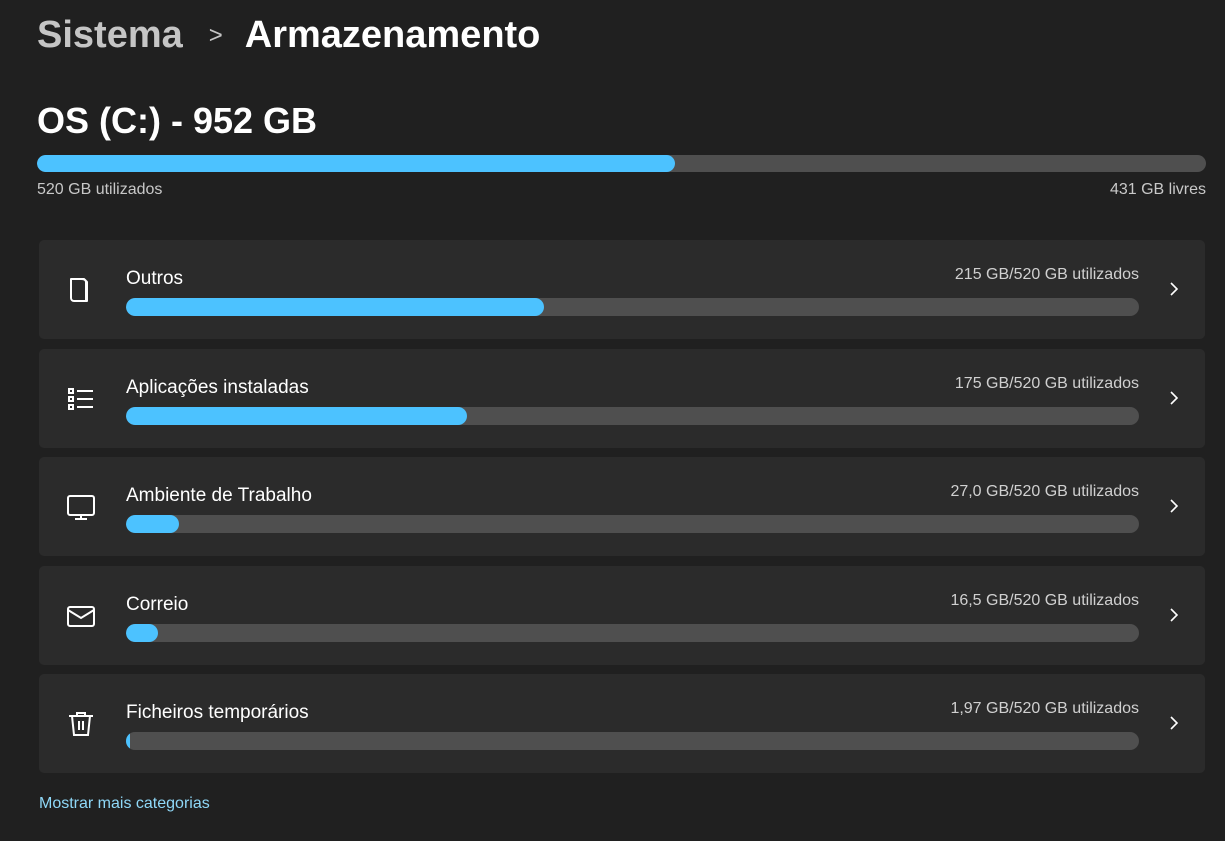  Describe the element at coordinates (1046, 383) in the screenshot. I see `category-usage: 175 GB/520 GB utilizados` at that location.